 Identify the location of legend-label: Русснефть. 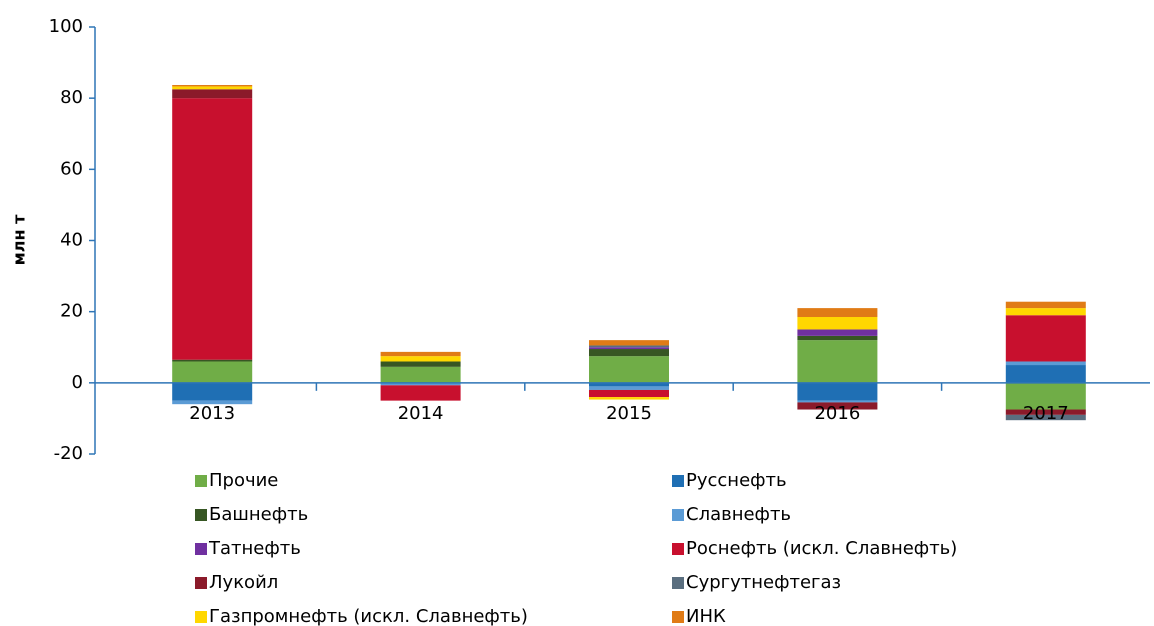
(736, 480).